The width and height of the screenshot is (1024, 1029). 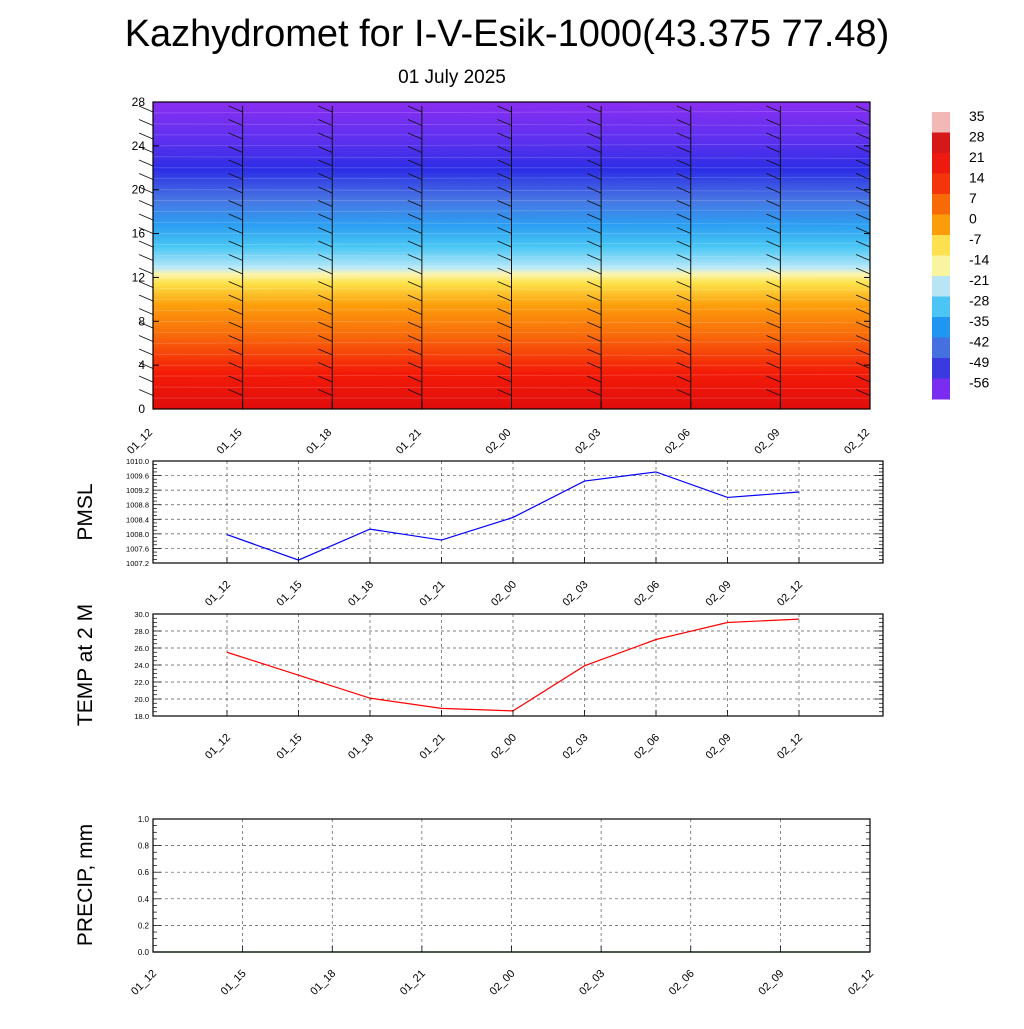 I want to click on chart-subtitle: 01 July 2025, so click(x=452, y=77).